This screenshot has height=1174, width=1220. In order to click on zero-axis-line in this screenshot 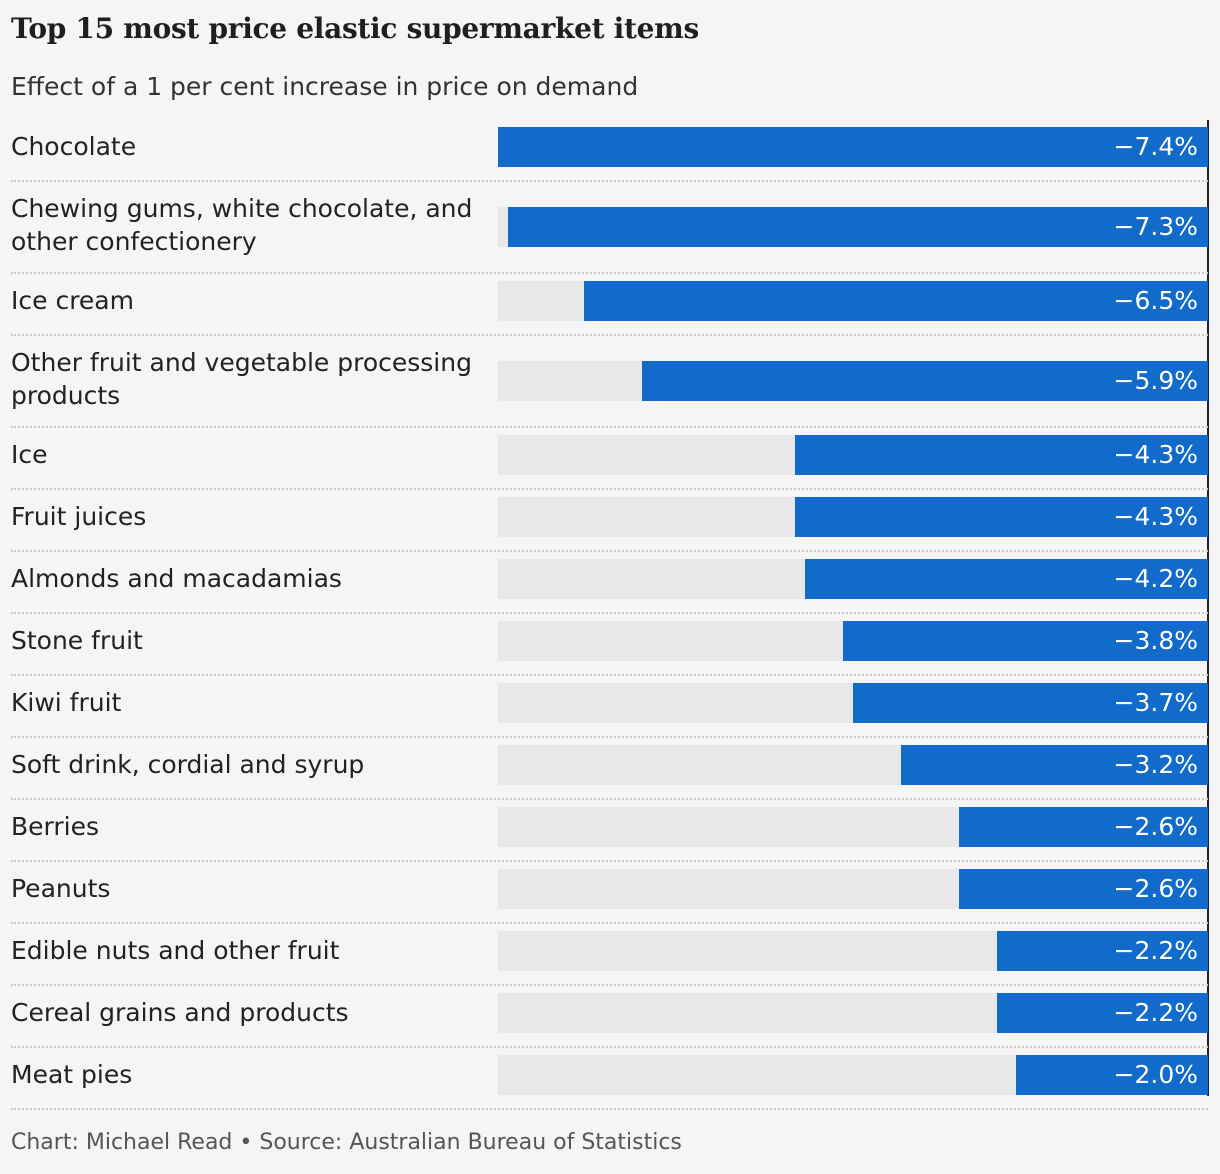, I will do `click(1208, 608)`.